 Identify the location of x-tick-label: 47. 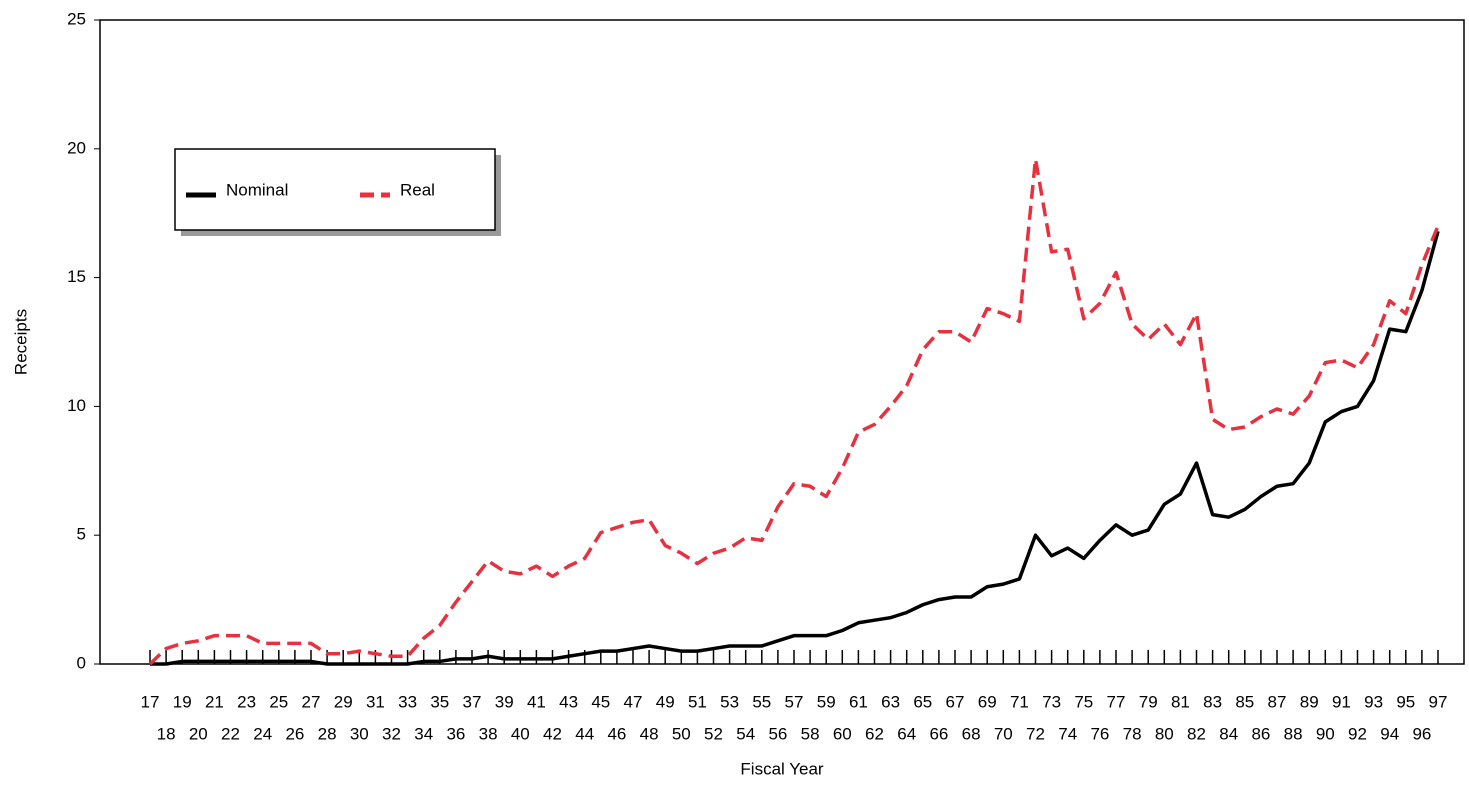
(633, 701).